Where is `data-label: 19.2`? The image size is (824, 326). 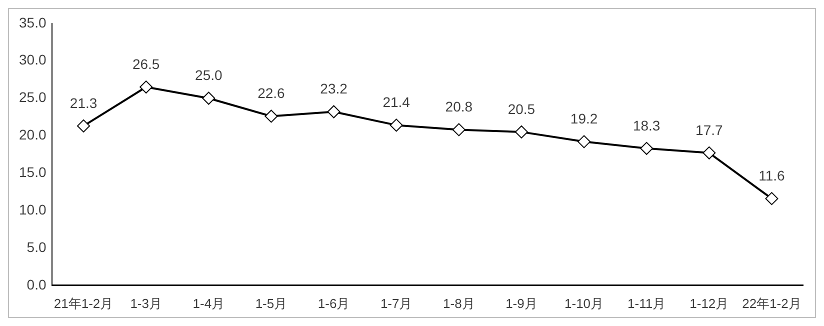
data-label: 19.2 is located at coordinates (584, 118).